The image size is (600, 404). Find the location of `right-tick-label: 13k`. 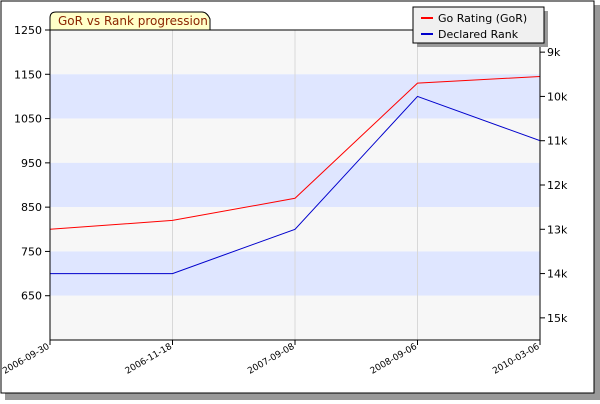

right-tick-label: 13k is located at coordinates (557, 229).